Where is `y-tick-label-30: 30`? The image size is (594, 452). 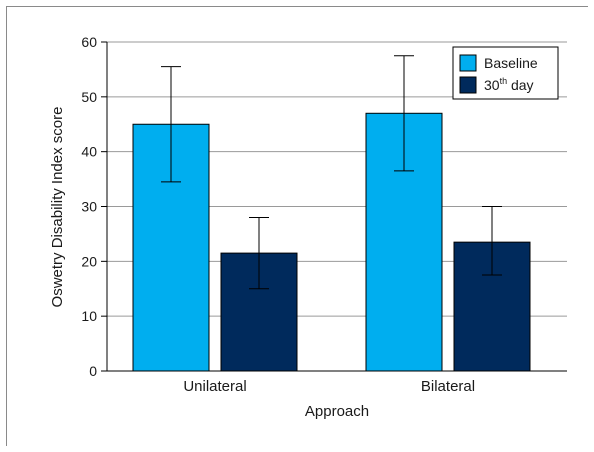
y-tick-label-30: 30 is located at coordinates (89, 207).